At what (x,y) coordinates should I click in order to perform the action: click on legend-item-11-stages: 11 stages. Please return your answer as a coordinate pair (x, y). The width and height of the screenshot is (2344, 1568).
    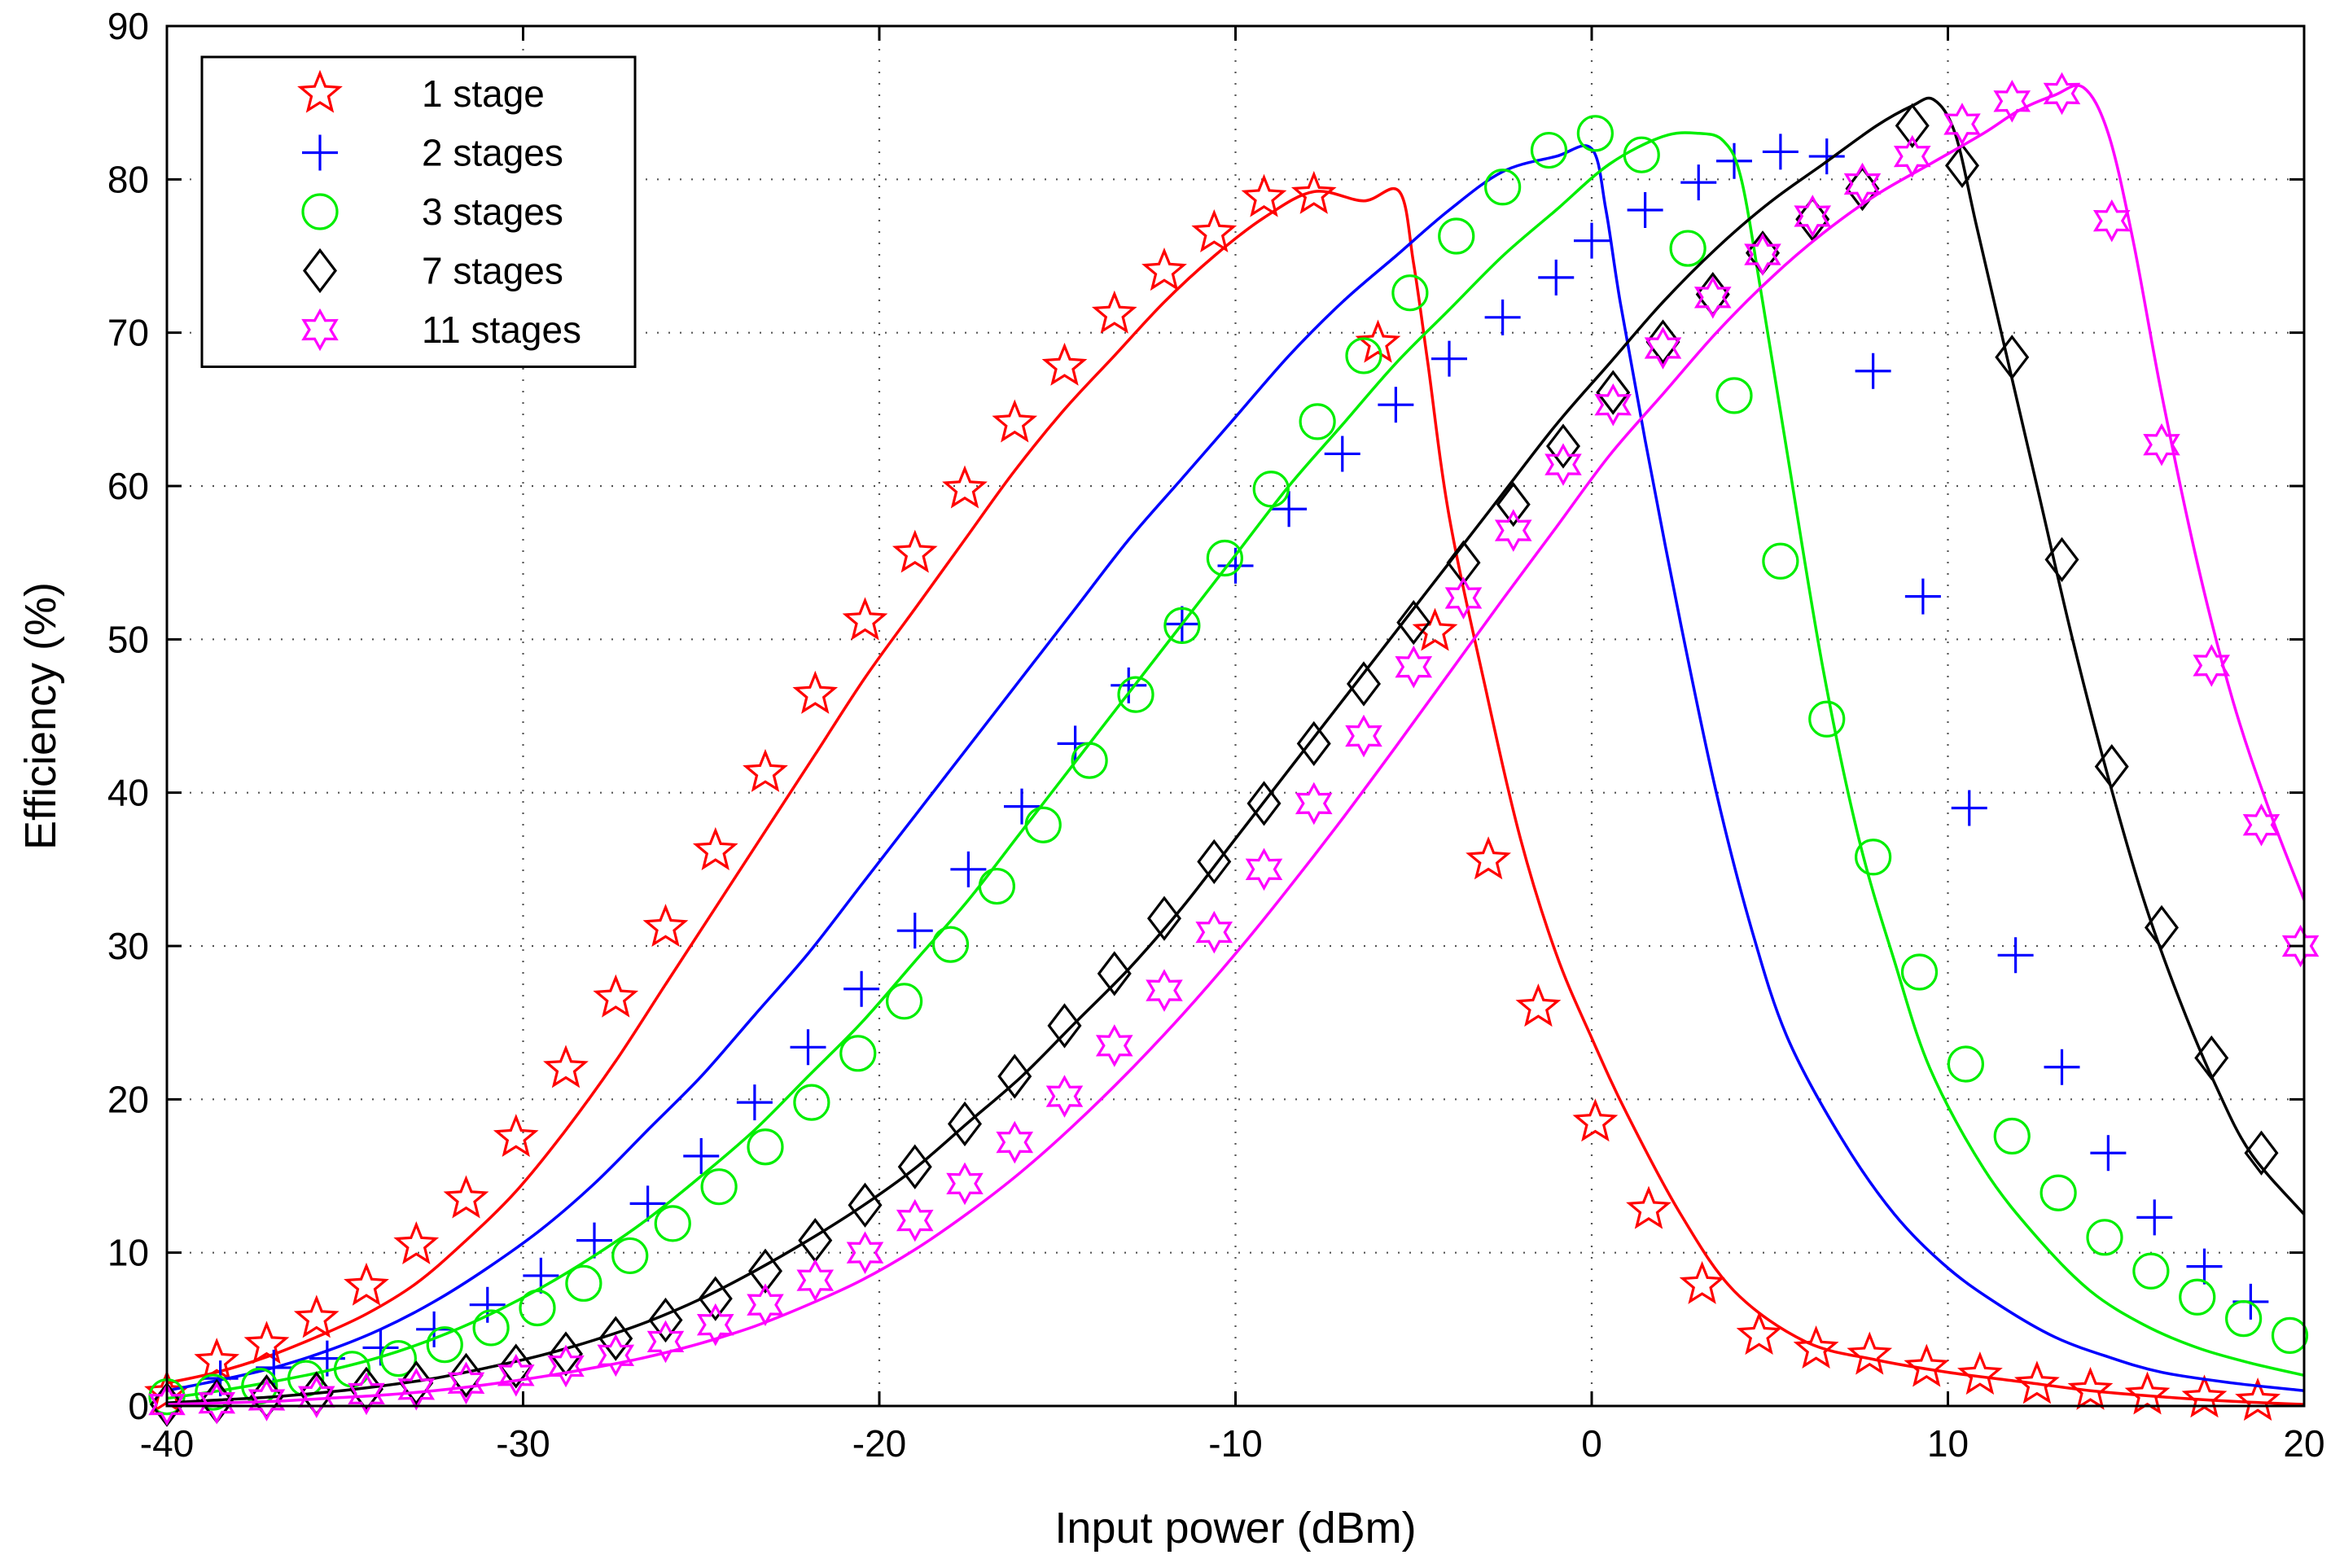
    Looking at the image, I should click on (441, 330).